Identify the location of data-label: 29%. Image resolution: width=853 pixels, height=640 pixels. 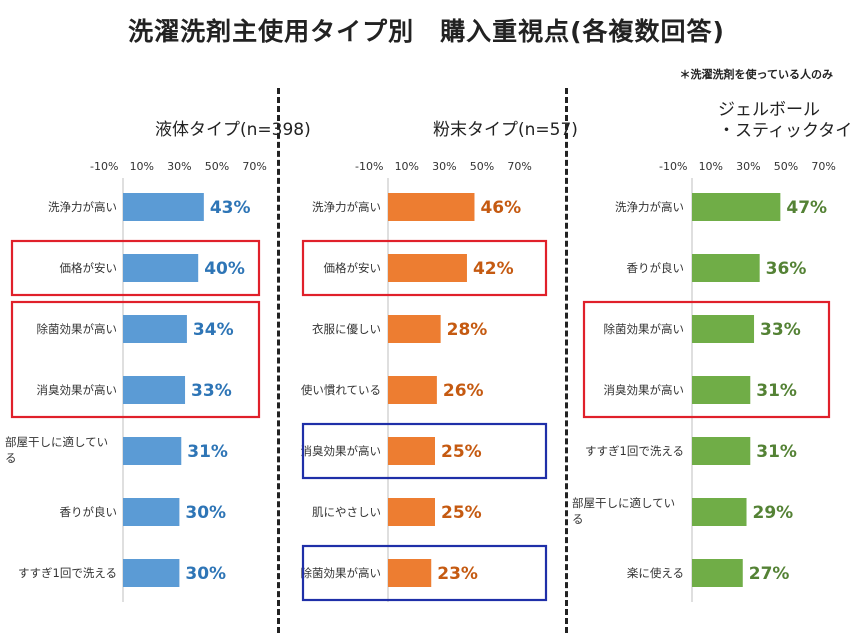
(773, 513).